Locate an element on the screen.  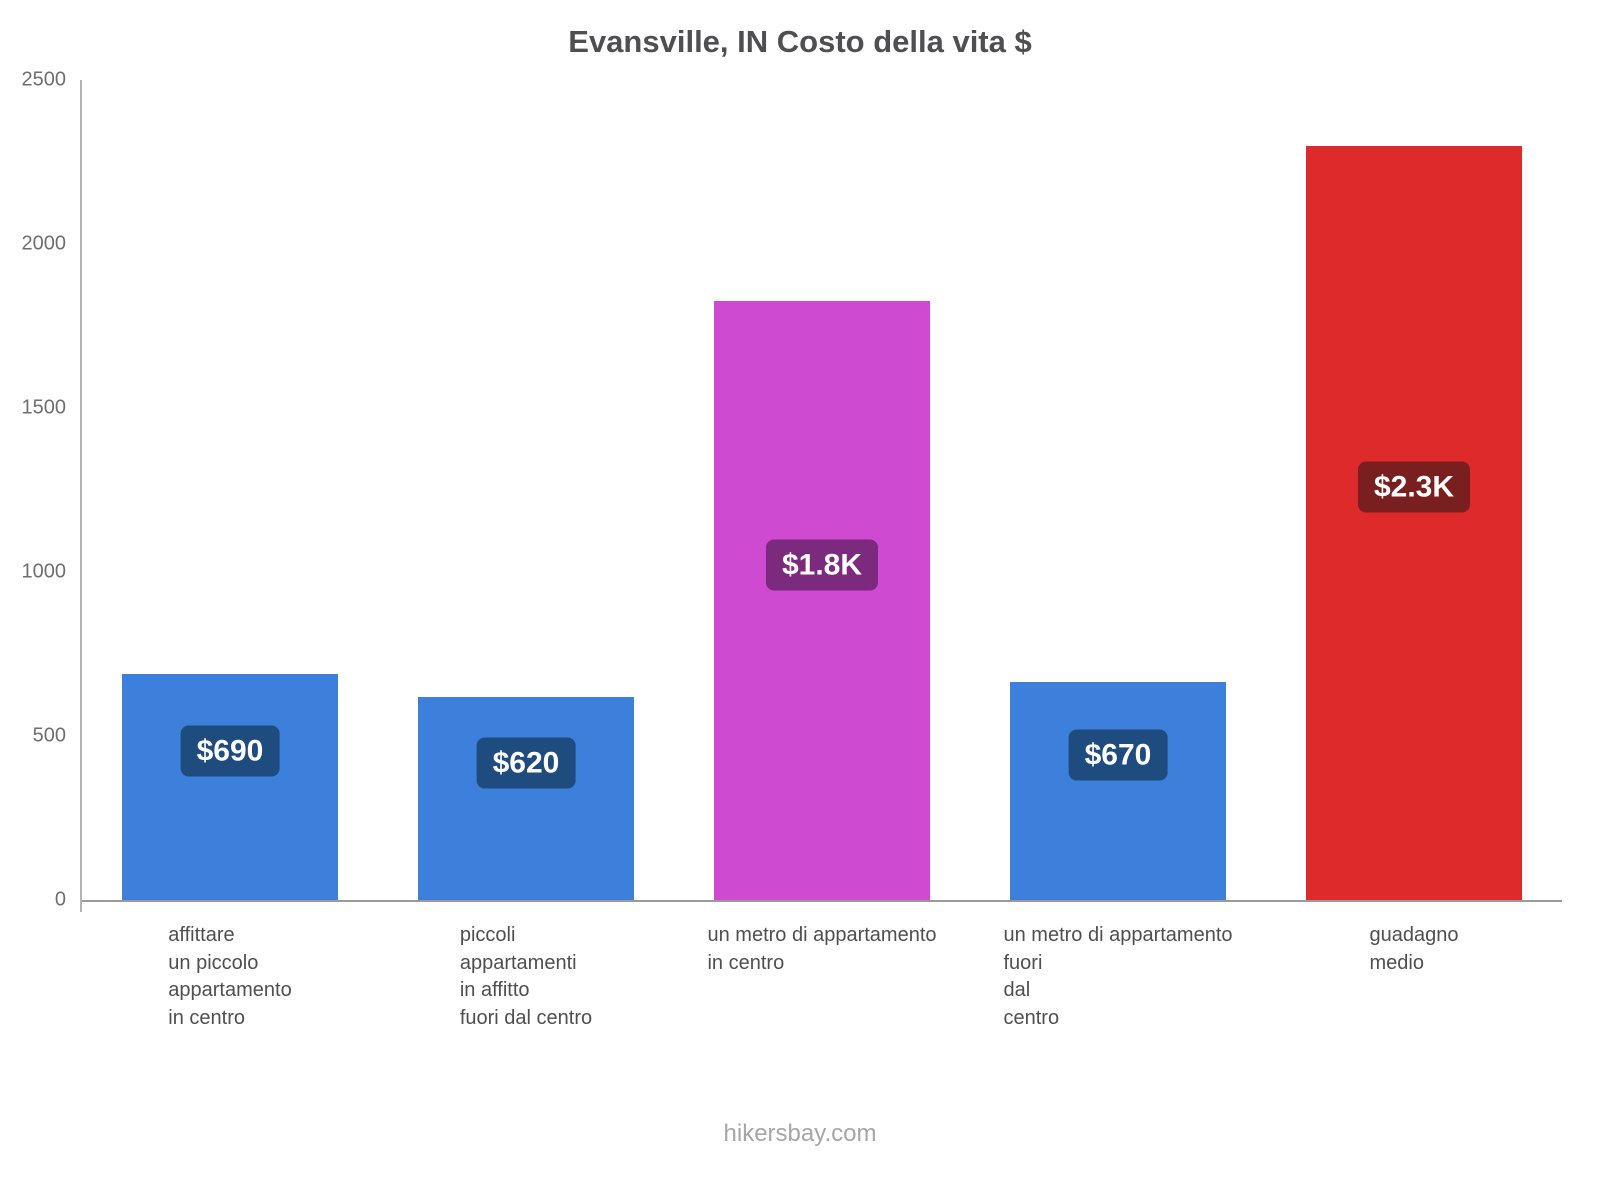
value-badge: $1.8K is located at coordinates (822, 564).